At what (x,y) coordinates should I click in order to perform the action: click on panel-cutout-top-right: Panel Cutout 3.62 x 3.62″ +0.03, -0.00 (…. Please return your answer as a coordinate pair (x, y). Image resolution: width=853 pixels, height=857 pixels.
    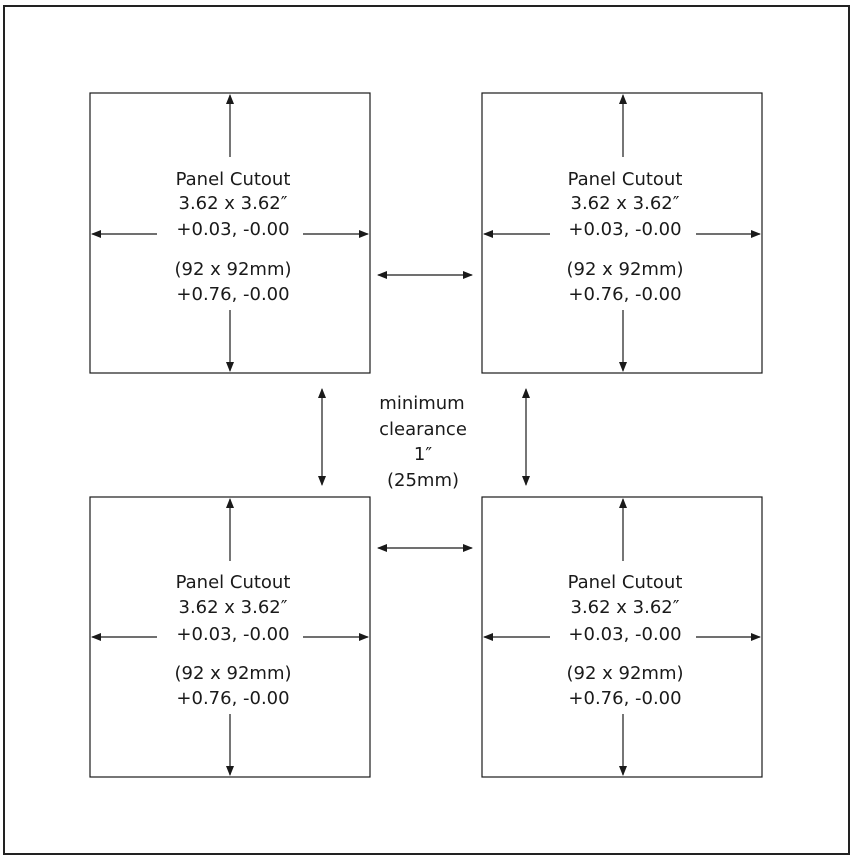
    Looking at the image, I should click on (622, 233).